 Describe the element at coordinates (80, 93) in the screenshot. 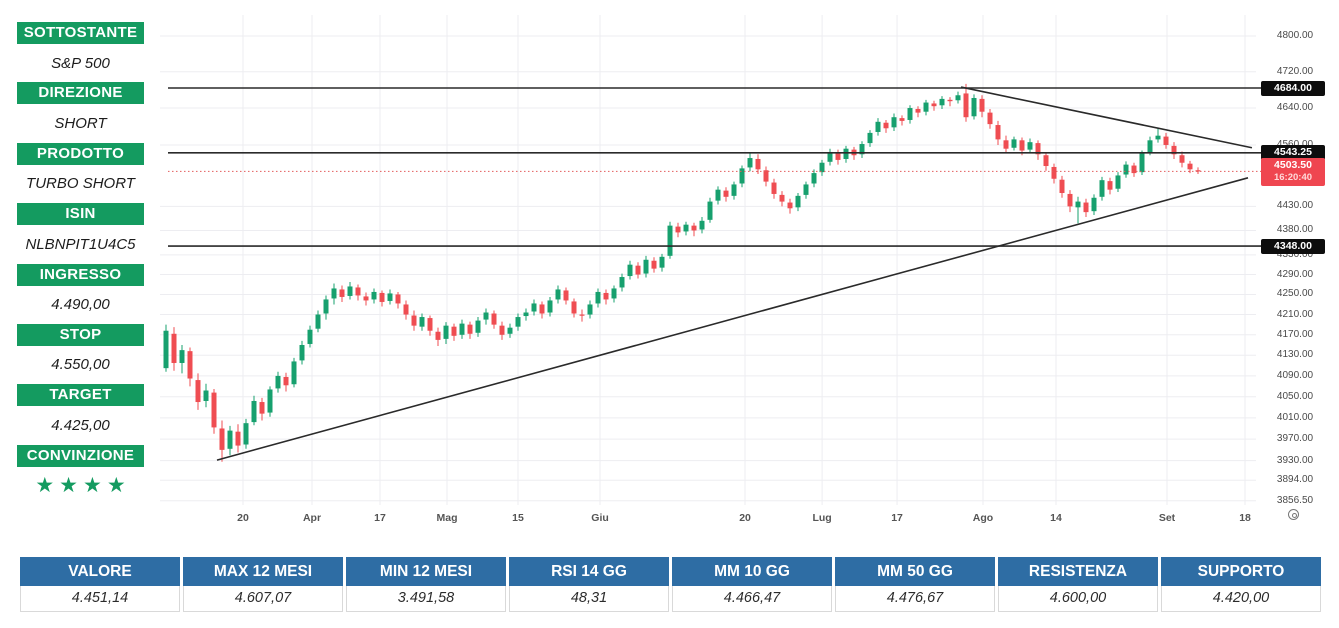

I see `direzione-header: DIREZIONE` at that location.